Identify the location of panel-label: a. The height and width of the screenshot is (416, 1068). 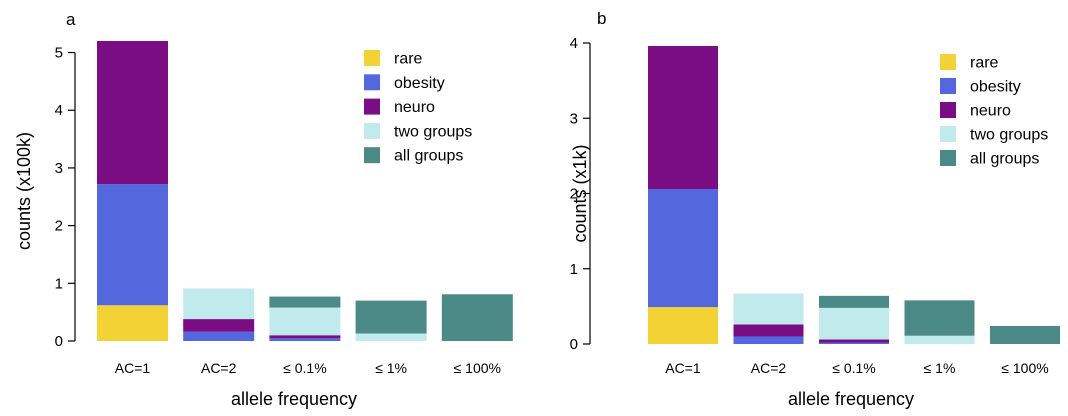
(71, 19).